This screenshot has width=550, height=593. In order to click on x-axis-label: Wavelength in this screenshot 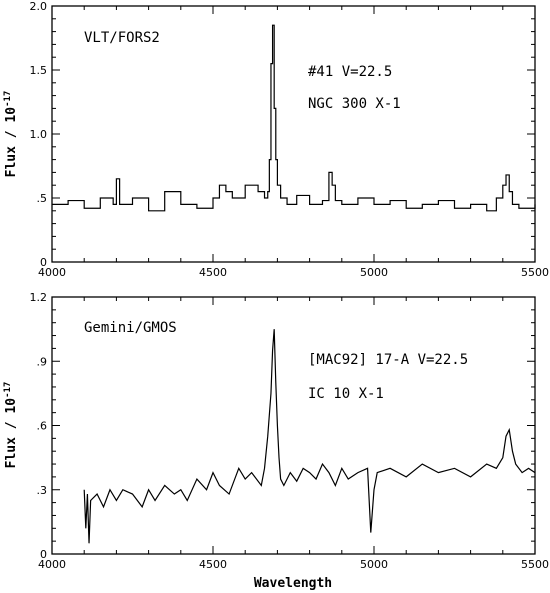, I will do `click(293, 583)`.